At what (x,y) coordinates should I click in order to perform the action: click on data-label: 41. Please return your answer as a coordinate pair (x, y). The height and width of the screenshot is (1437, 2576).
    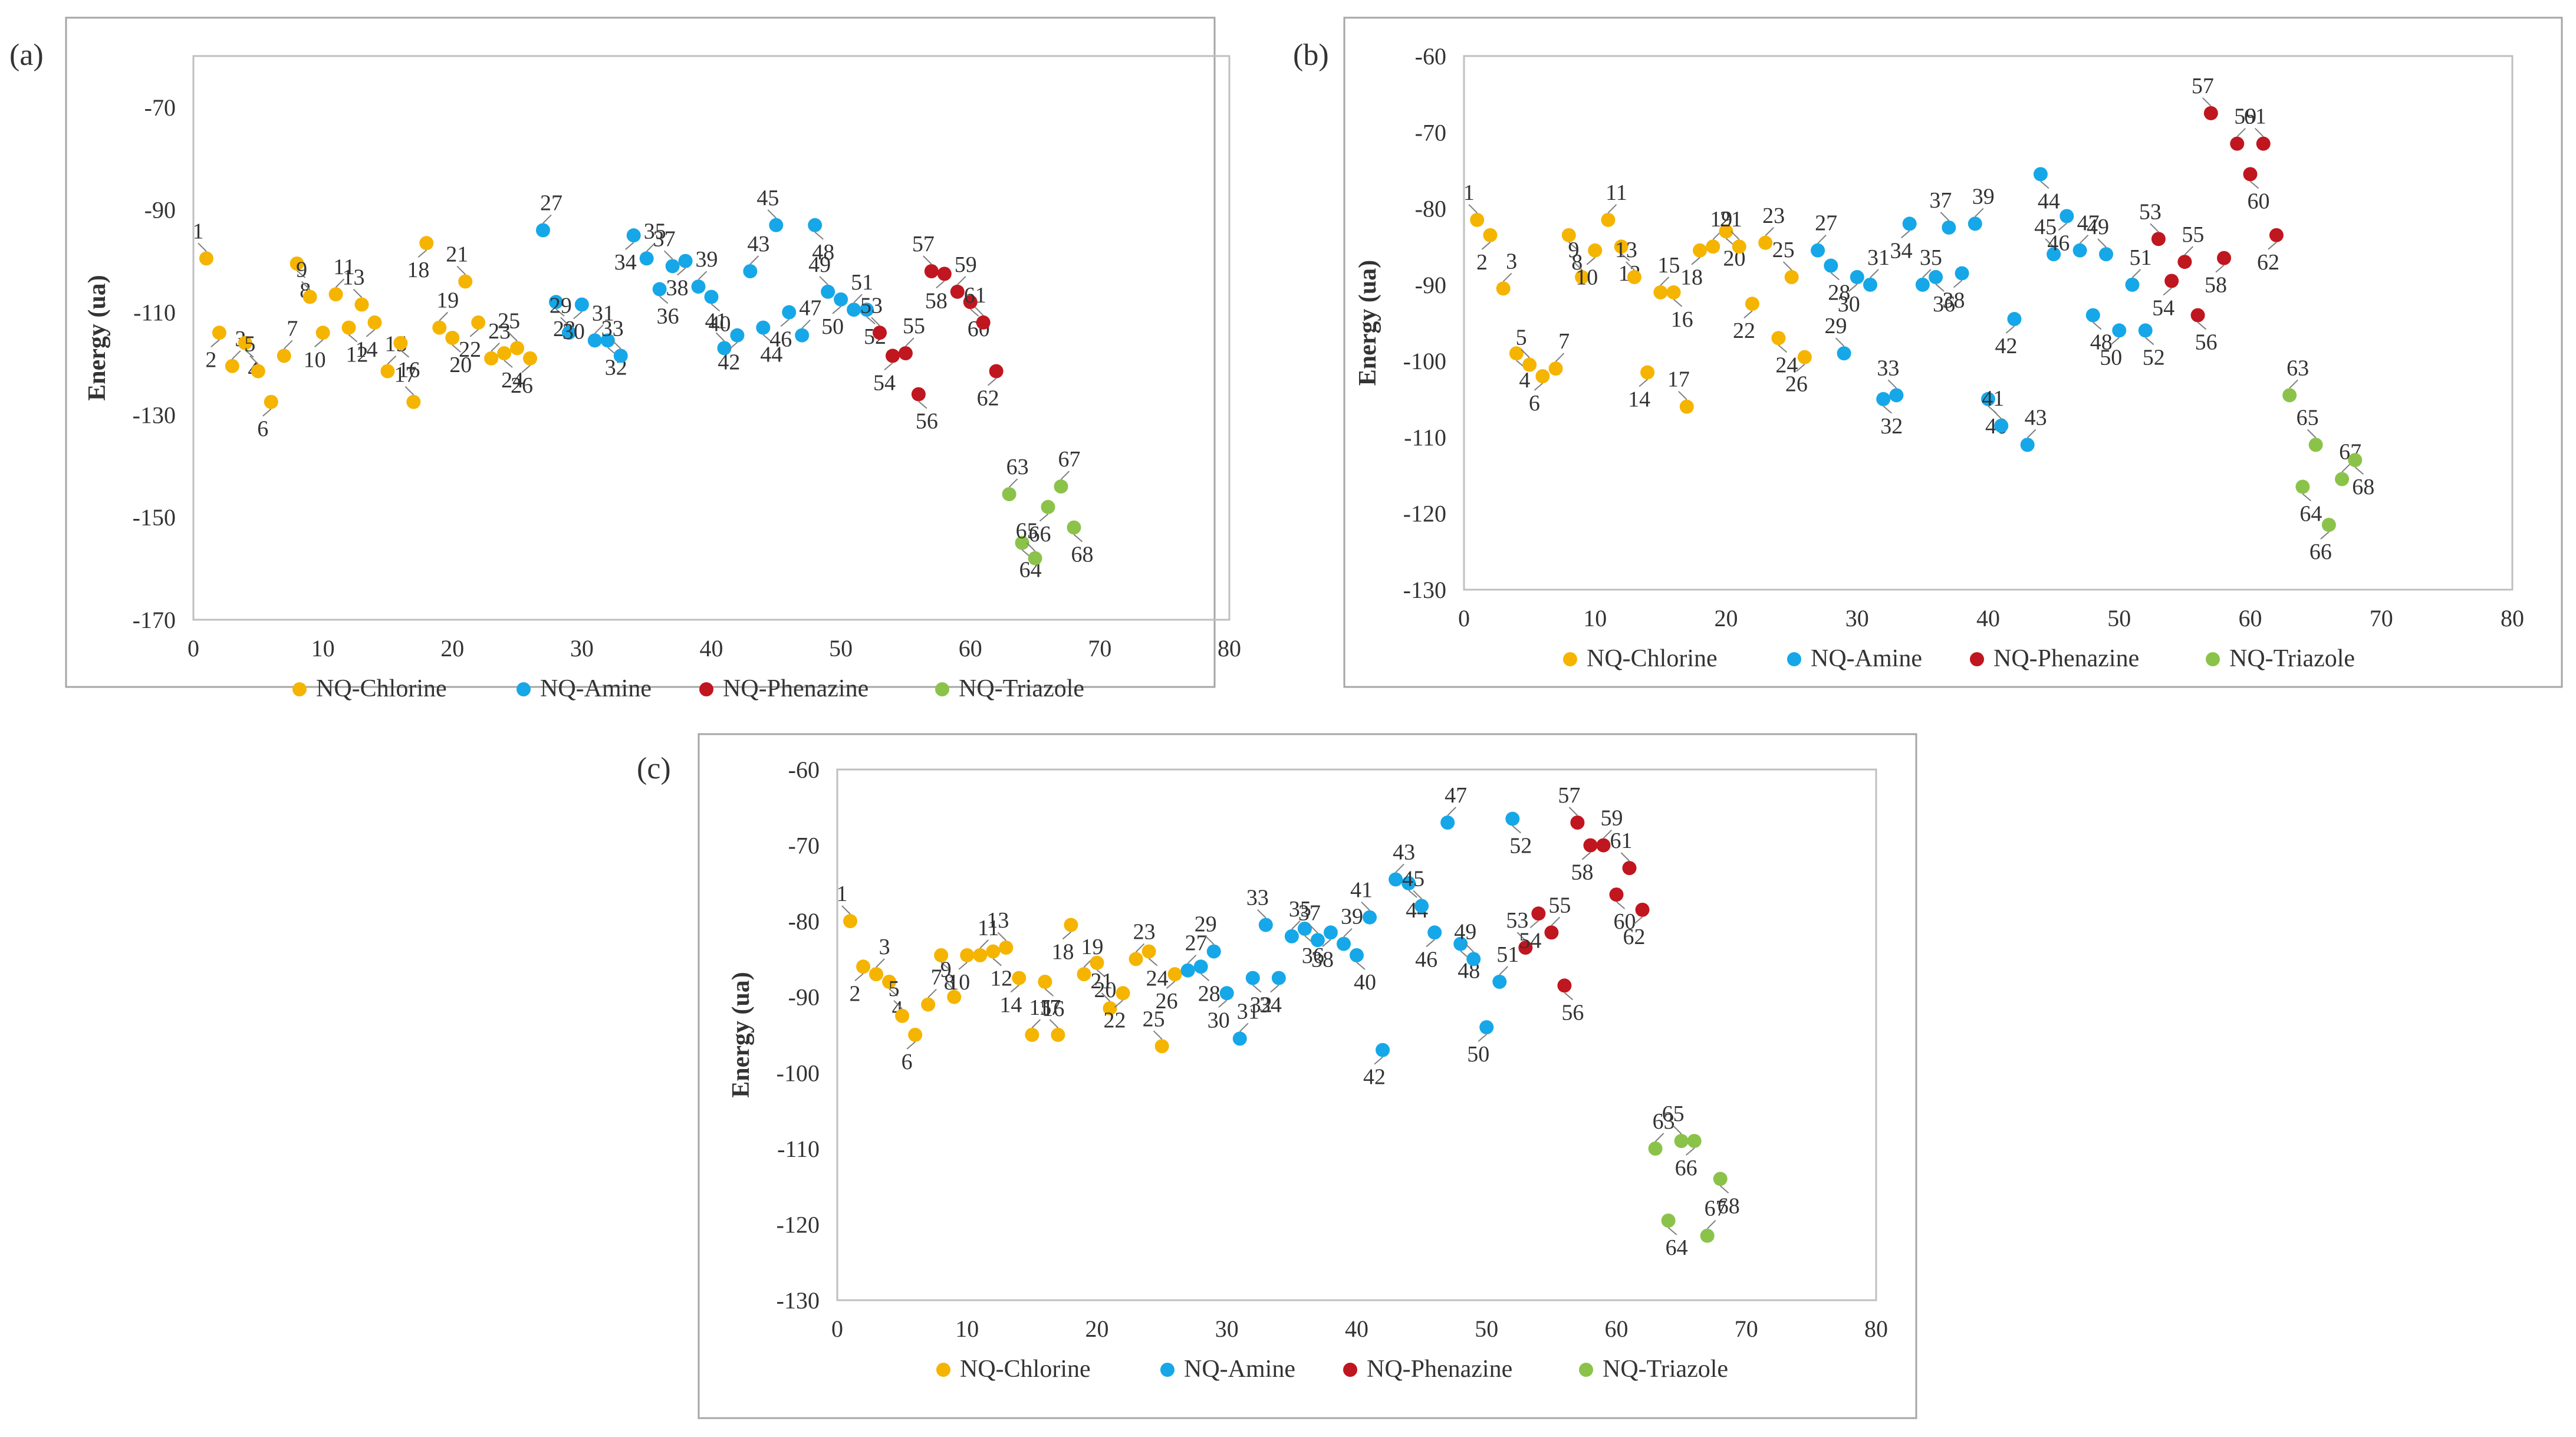
    Looking at the image, I should click on (716, 321).